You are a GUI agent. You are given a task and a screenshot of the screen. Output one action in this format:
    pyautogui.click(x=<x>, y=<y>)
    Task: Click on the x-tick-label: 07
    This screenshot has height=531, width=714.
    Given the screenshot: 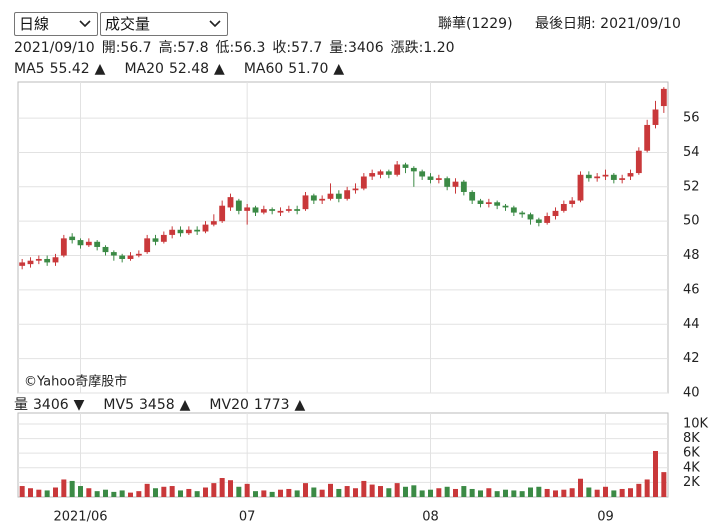 What is the action you would take?
    pyautogui.click(x=247, y=517)
    